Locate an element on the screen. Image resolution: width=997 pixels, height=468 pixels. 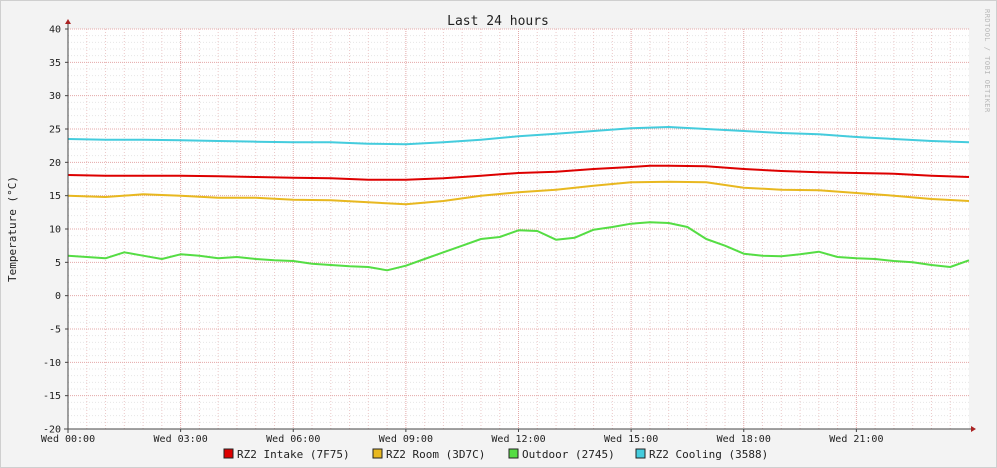
y-tick-label: 5 is located at coordinates (58, 263).